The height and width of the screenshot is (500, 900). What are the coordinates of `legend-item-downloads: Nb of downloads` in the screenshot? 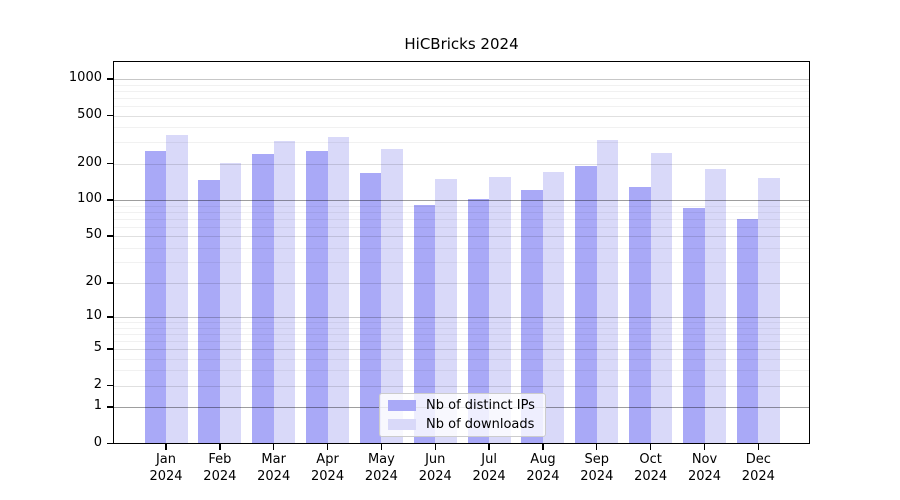 It's located at (462, 424).